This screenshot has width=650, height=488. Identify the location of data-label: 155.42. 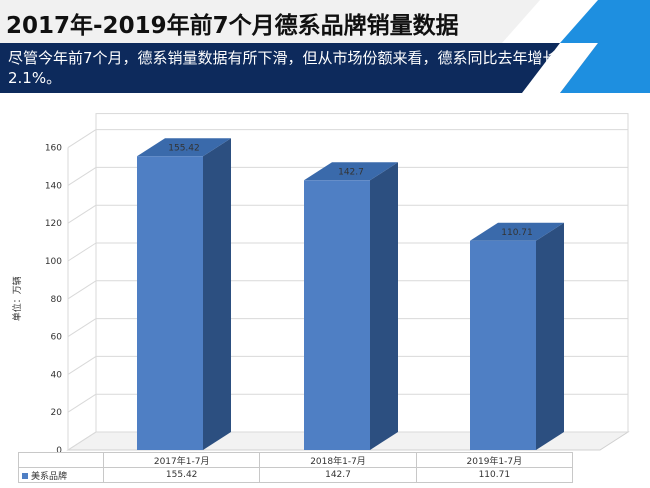
(184, 148).